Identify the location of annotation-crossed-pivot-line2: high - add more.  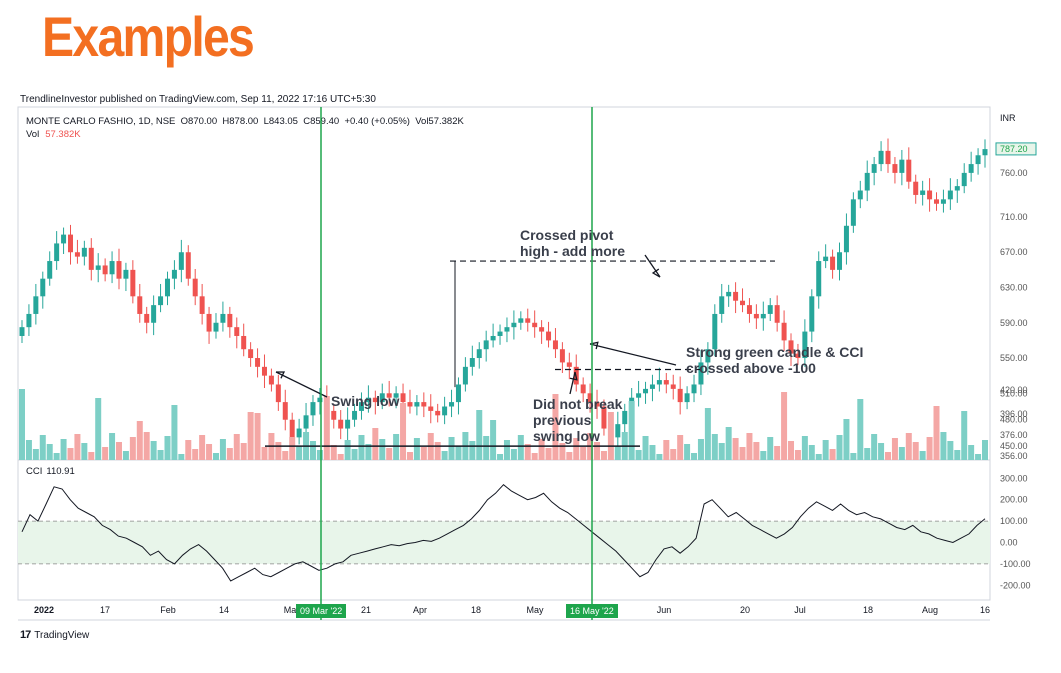
(572, 251).